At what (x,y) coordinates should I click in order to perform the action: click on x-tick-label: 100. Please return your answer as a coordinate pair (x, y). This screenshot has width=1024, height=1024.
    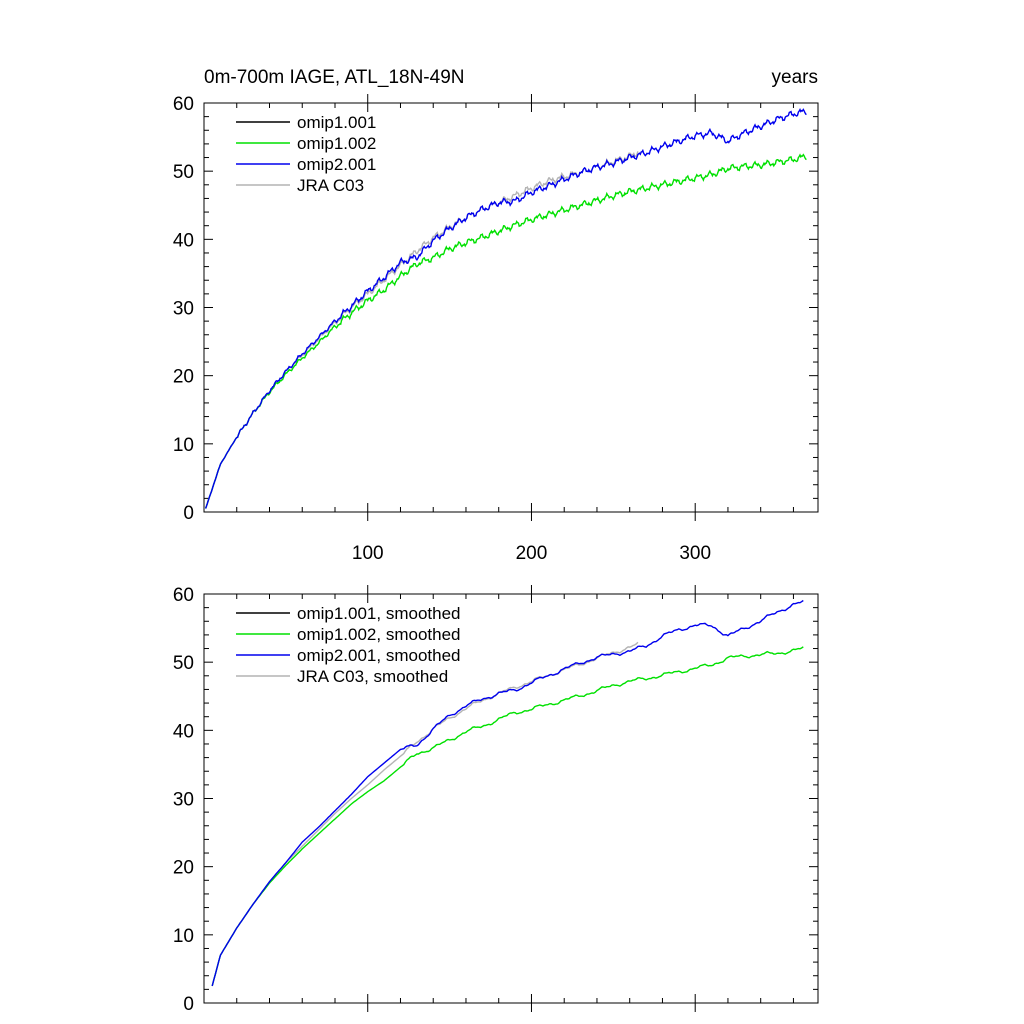
    Looking at the image, I should click on (368, 553).